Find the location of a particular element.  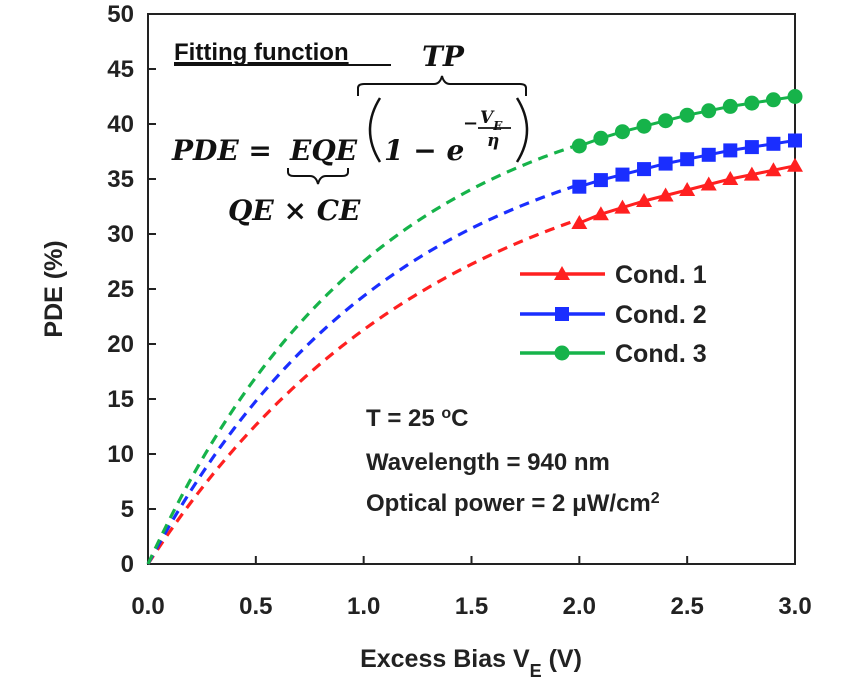

x-axis-ticks: 0.0 0.5 1.0 1.5 2.0 2.5 3.0 is located at coordinates (471, 588).